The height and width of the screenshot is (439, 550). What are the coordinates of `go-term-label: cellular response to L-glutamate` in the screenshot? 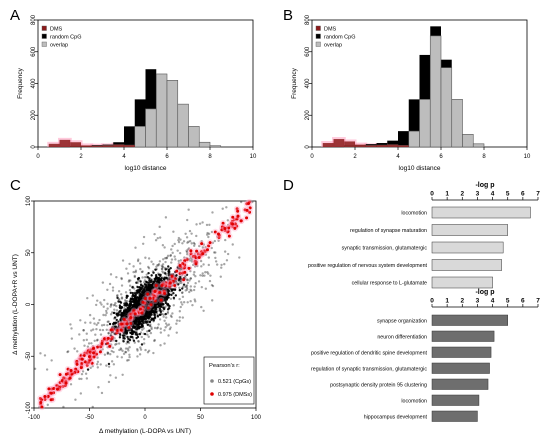 It's located at (389, 284).